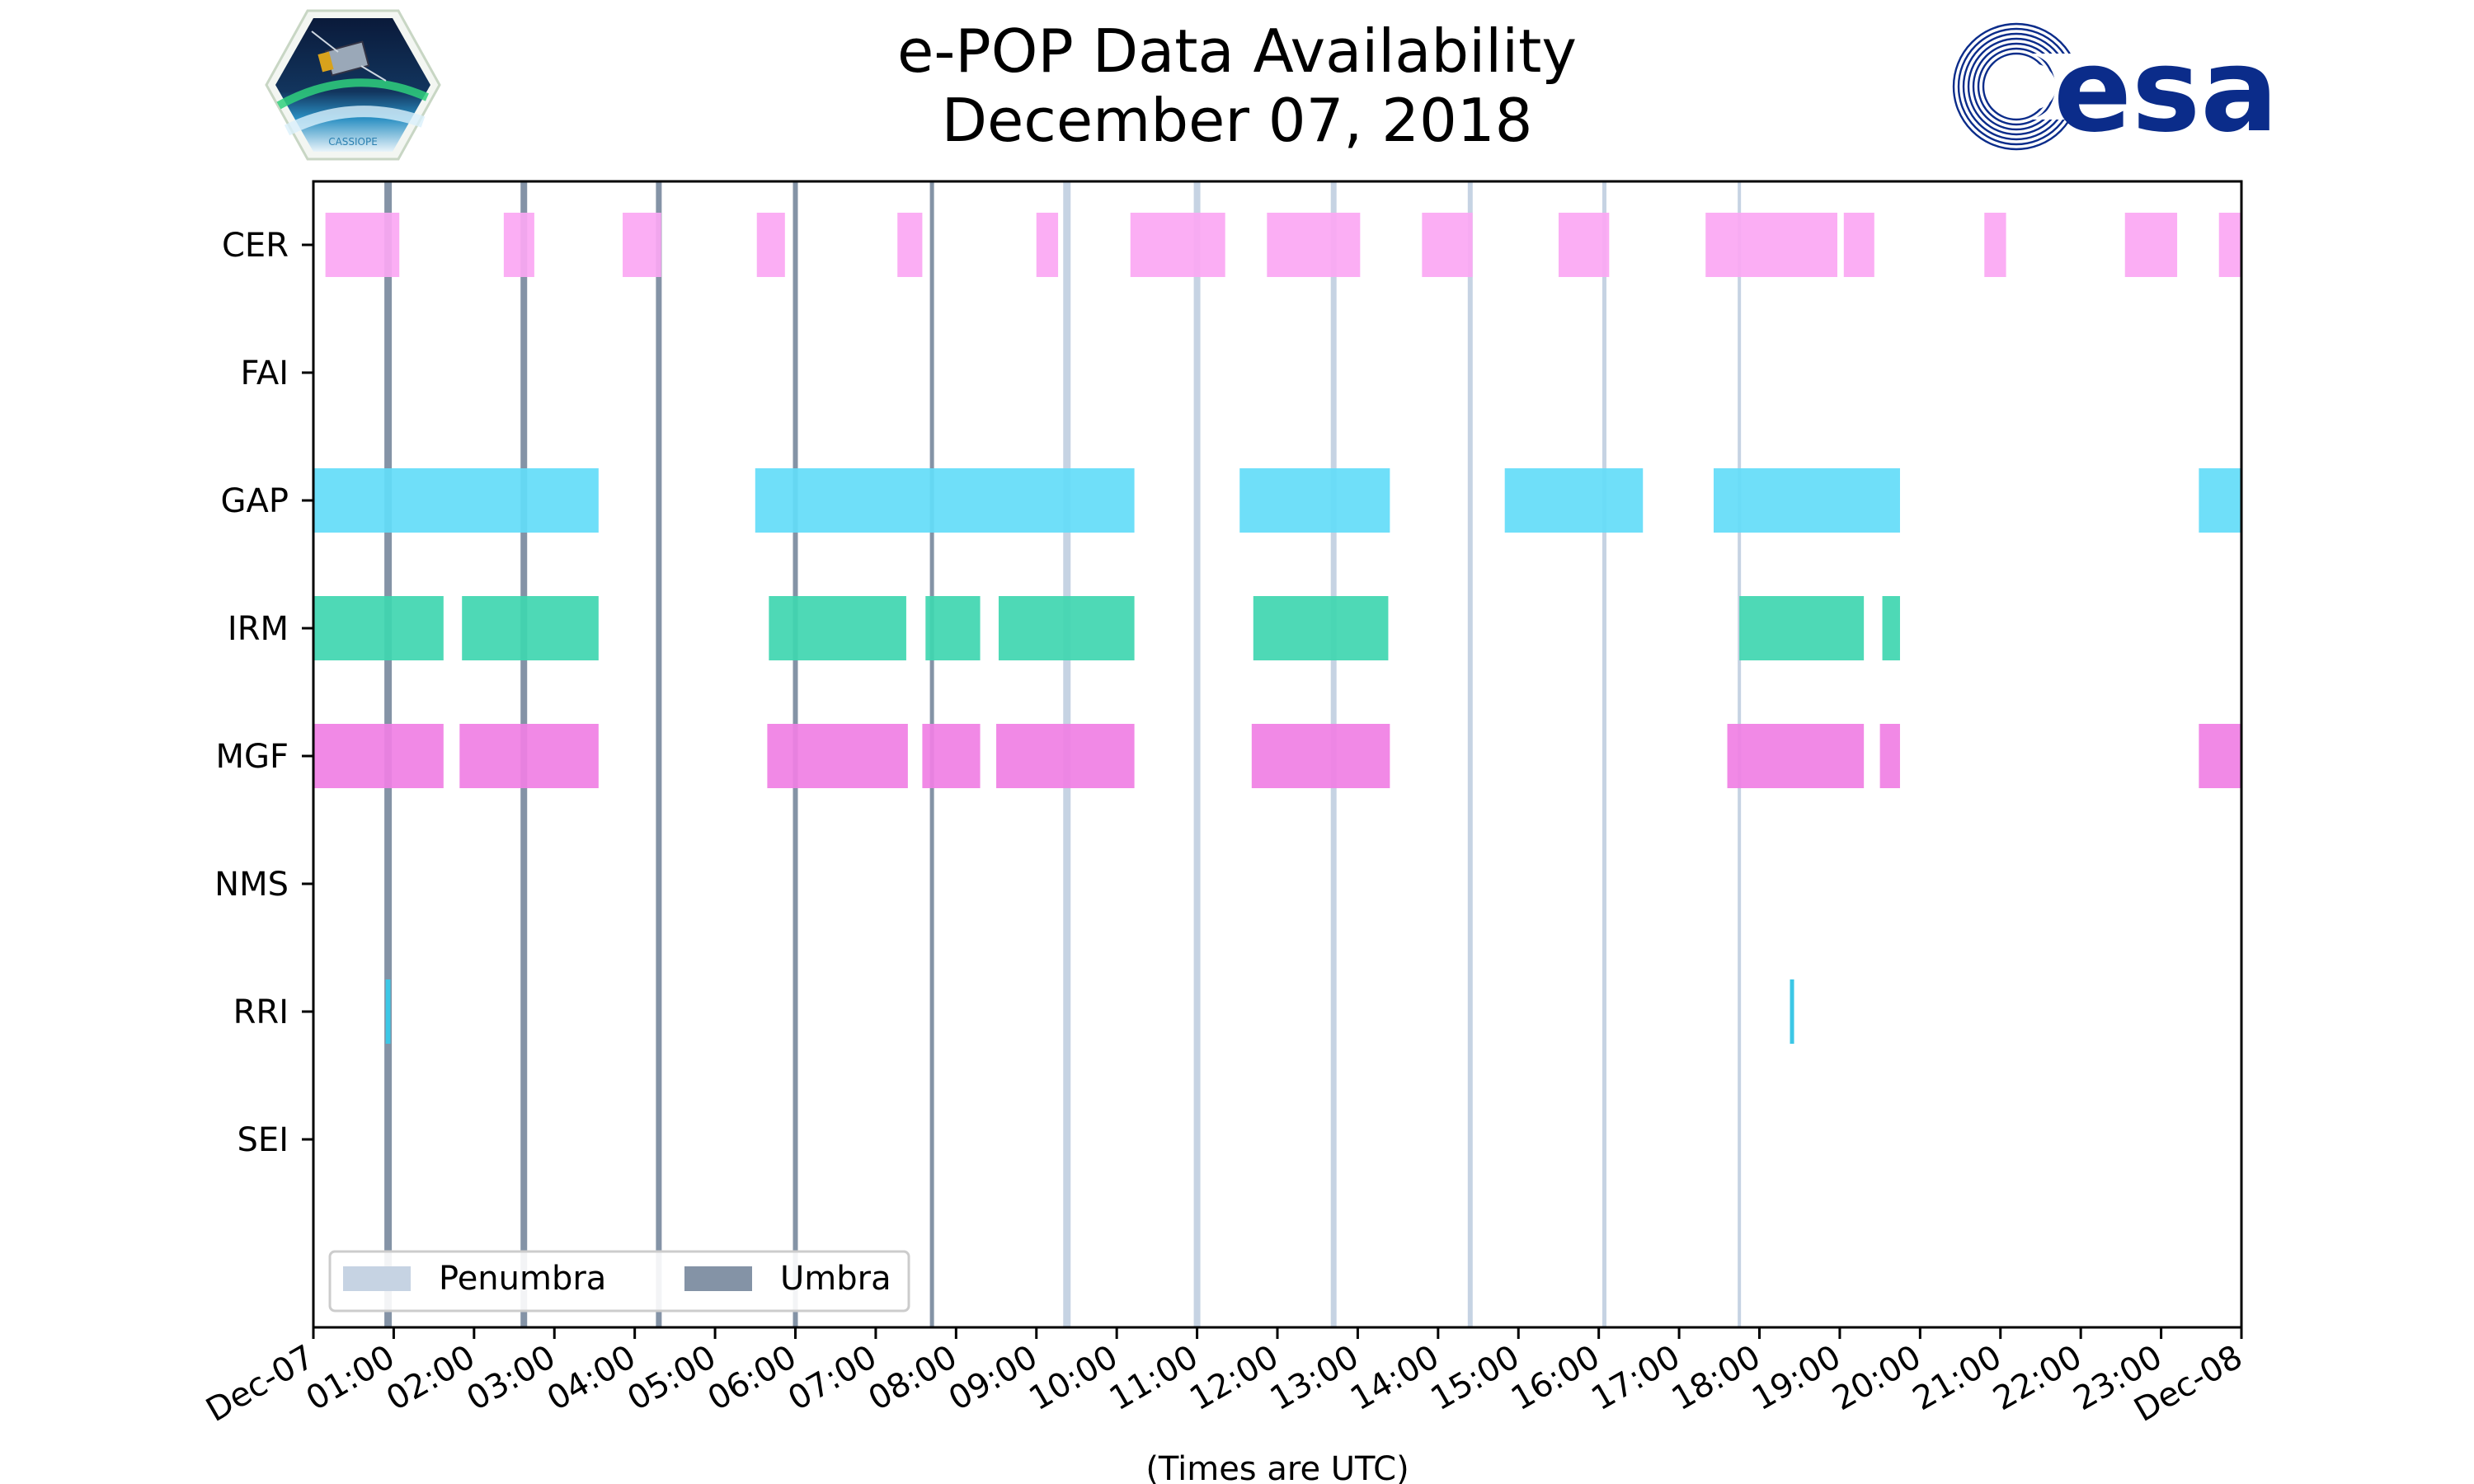  I want to click on y-tick-label: NMS, so click(251, 885).